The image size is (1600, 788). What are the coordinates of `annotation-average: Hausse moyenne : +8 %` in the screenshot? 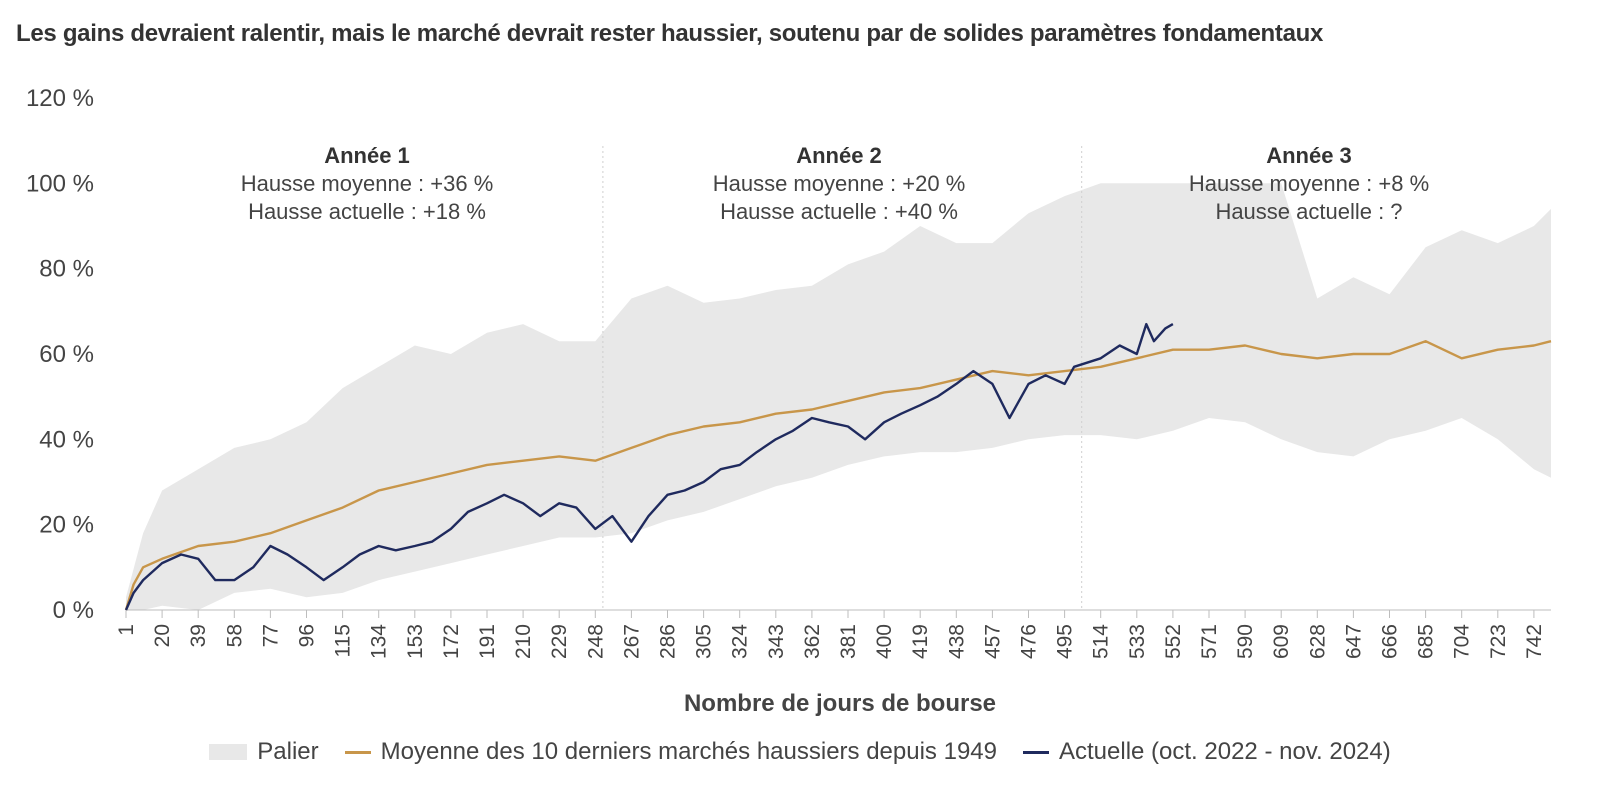 It's located at (1309, 183).